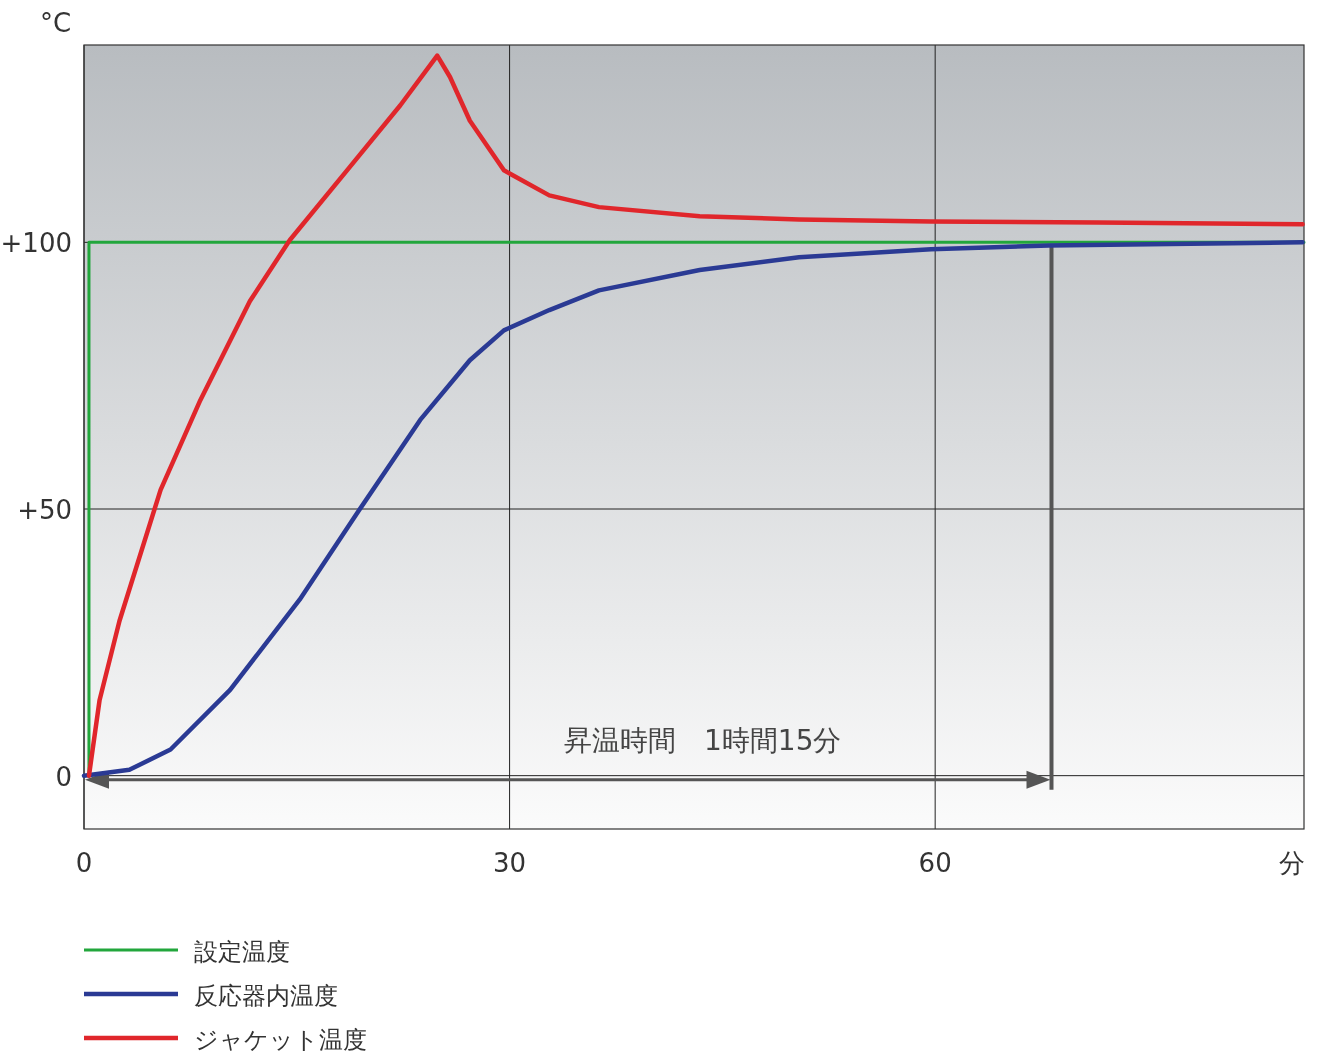 The width and height of the screenshot is (1317, 1054). Describe the element at coordinates (1292, 863) in the screenshot. I see `x-axis-title: 分` at that location.